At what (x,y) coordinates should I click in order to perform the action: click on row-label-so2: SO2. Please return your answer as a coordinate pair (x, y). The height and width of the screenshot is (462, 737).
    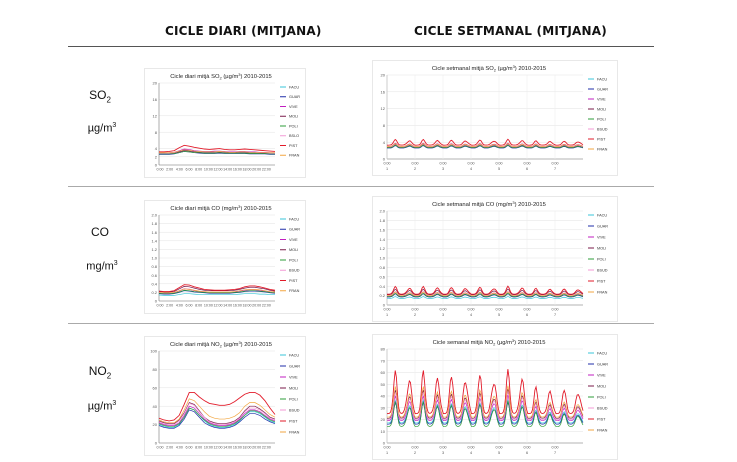
    Looking at the image, I should click on (100, 96).